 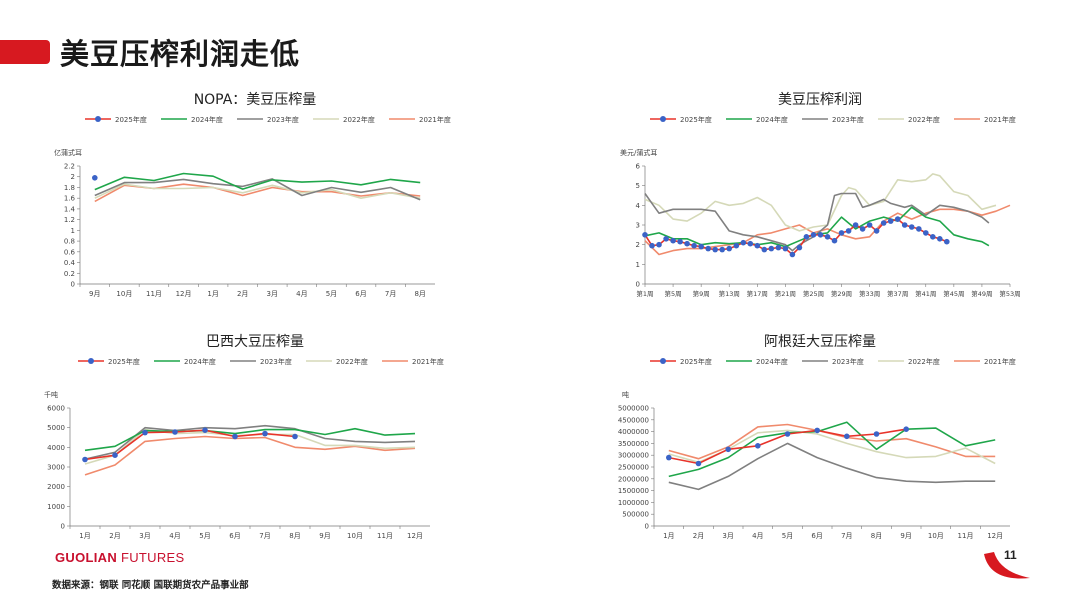 What do you see at coordinates (150, 585) in the screenshot?
I see `data-source-note: 数据来源：钢联 同花顺 国联期货农产品事业部` at bounding box center [150, 585].